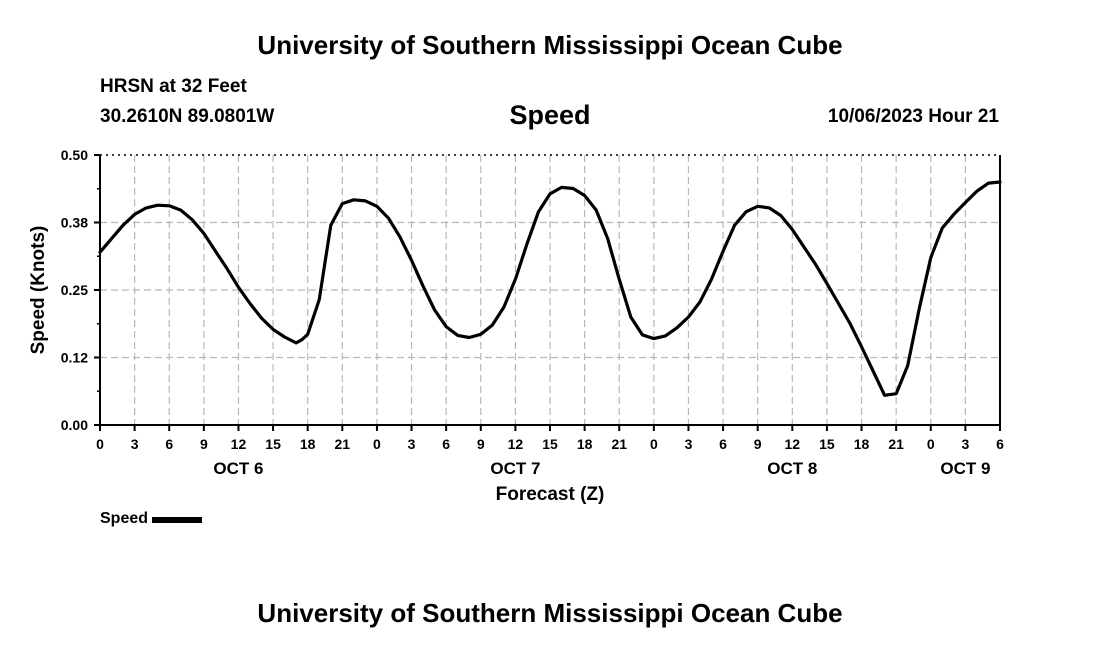 This screenshot has width=1100, height=650. Describe the element at coordinates (74, 358) in the screenshot. I see `y-tick-label: 0.12` at that location.